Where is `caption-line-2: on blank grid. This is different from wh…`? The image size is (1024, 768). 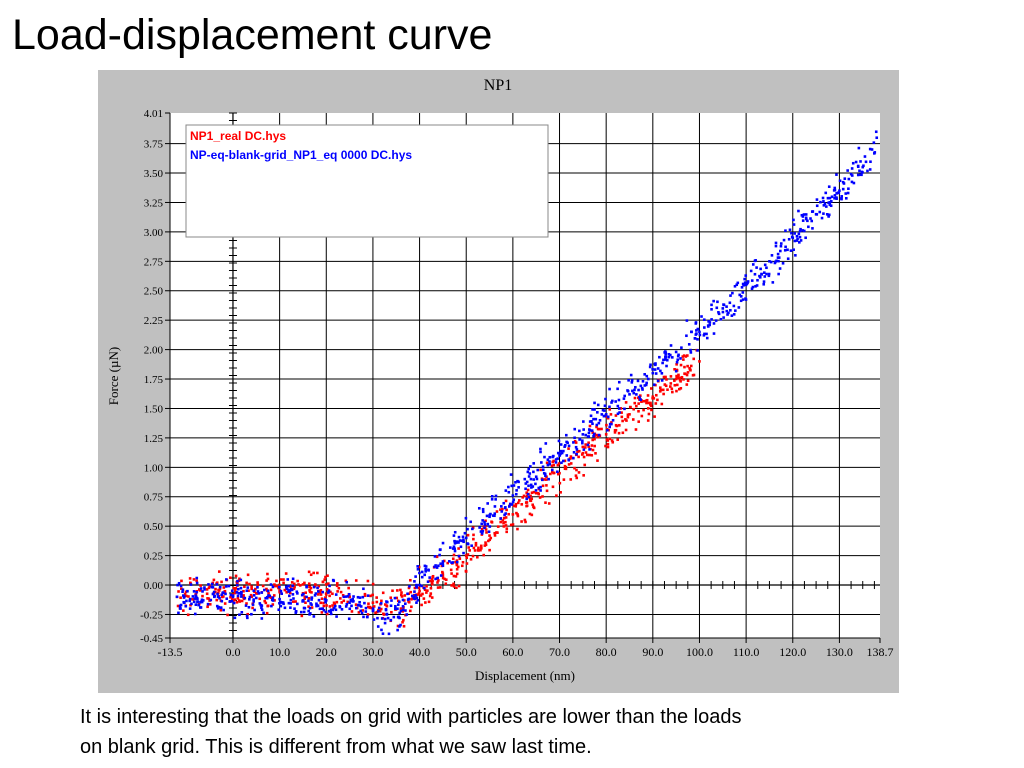
caption-line-2: on blank grid. This is different from wh… is located at coordinates (336, 747).